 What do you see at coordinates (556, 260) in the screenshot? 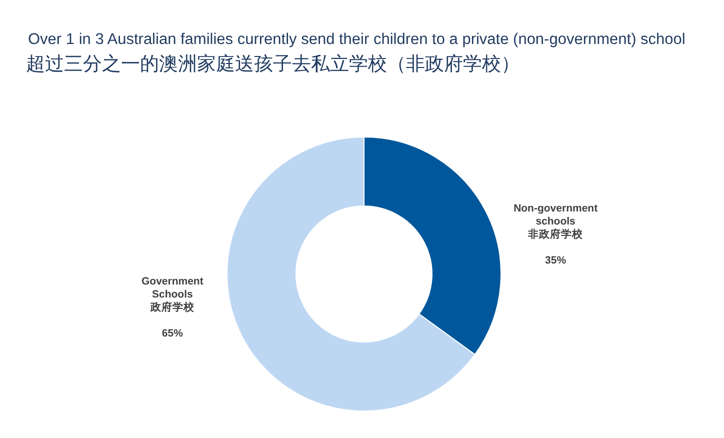
I see `data-label: 35%` at bounding box center [556, 260].